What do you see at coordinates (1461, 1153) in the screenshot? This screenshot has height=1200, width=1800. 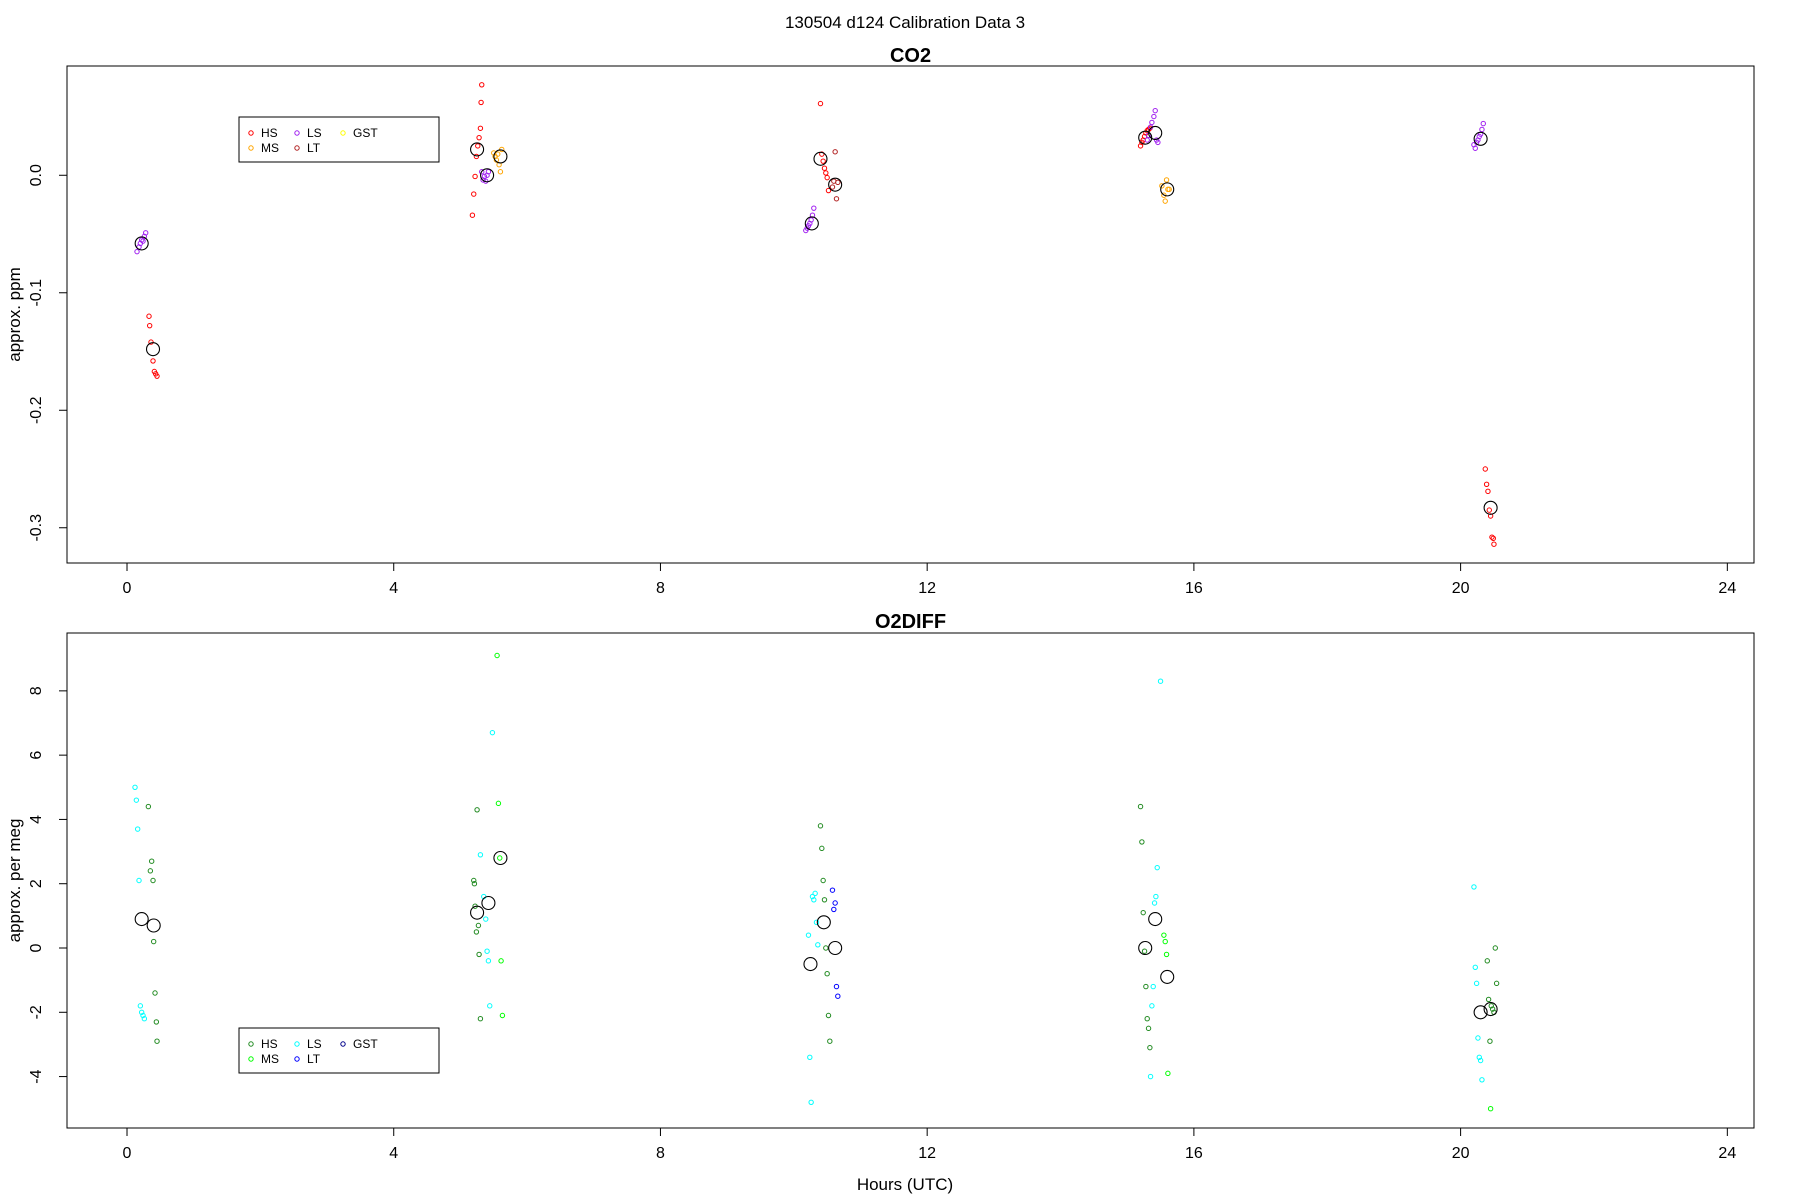 I see `x-tick-label: 20` at bounding box center [1461, 1153].